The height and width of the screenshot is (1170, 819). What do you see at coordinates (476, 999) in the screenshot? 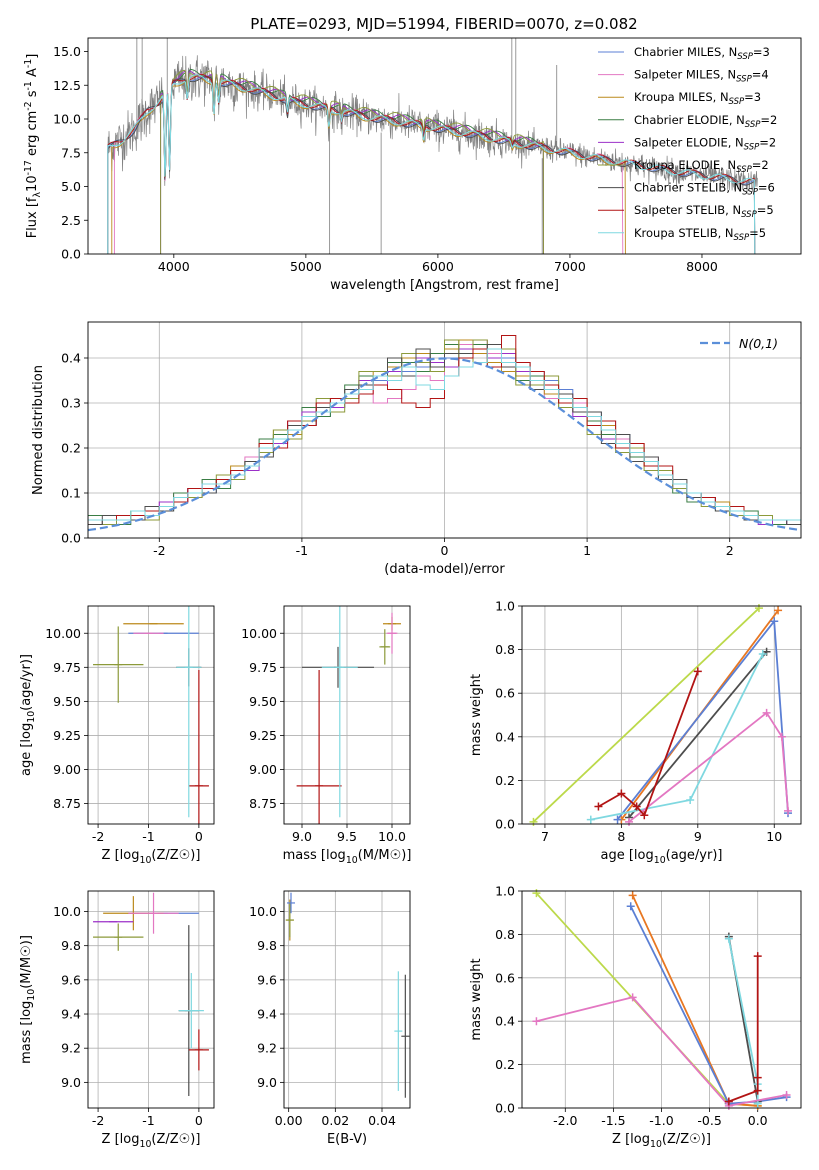
I see `y-axis-label: mass weight` at bounding box center [476, 999].